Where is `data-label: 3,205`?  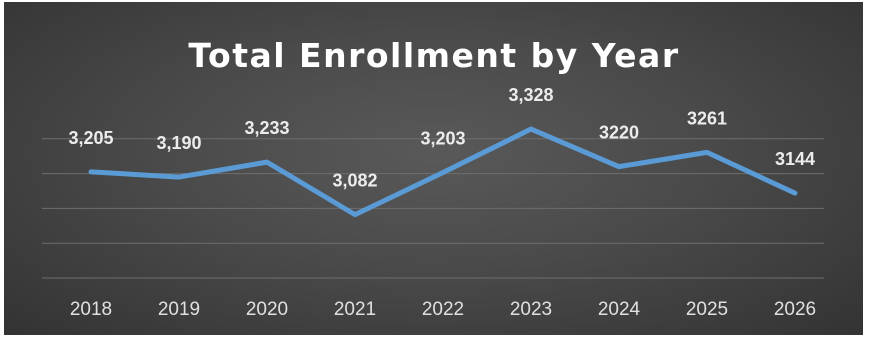 data-label: 3,205 is located at coordinates (90, 138).